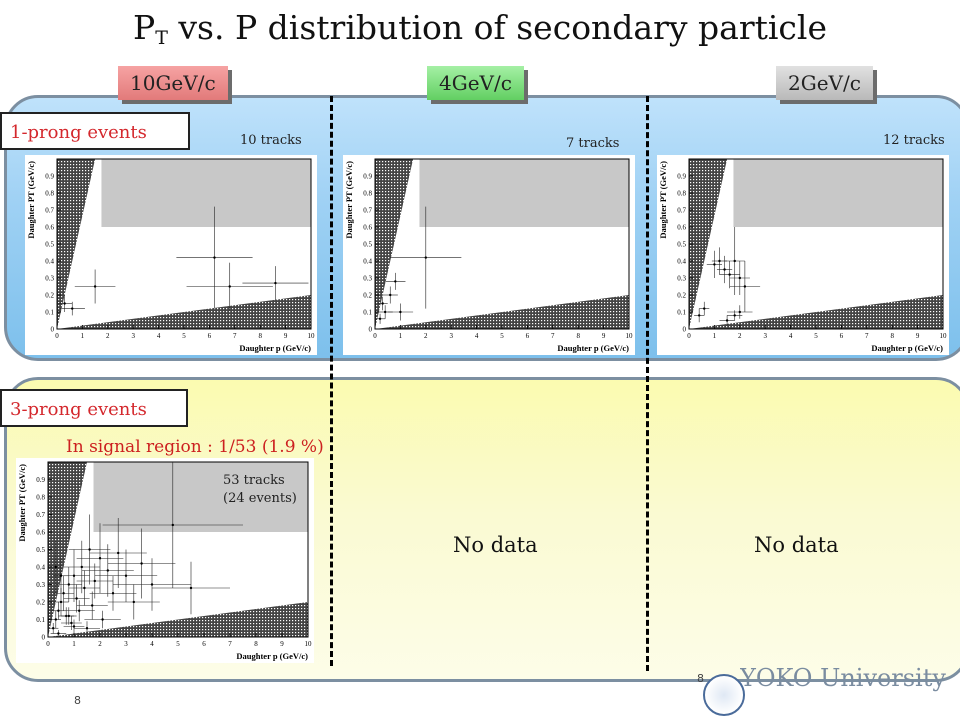  Describe the element at coordinates (173, 83) in the screenshot. I see `energy-label-10gev: 10GeV/c` at that location.